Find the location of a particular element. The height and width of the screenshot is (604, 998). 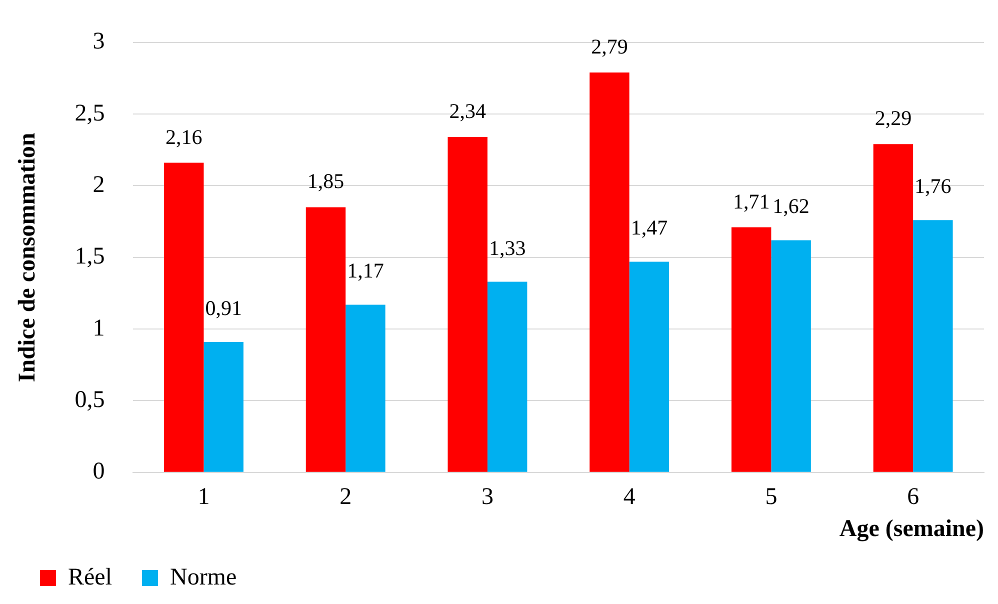

data-label: 1,33 is located at coordinates (507, 248).